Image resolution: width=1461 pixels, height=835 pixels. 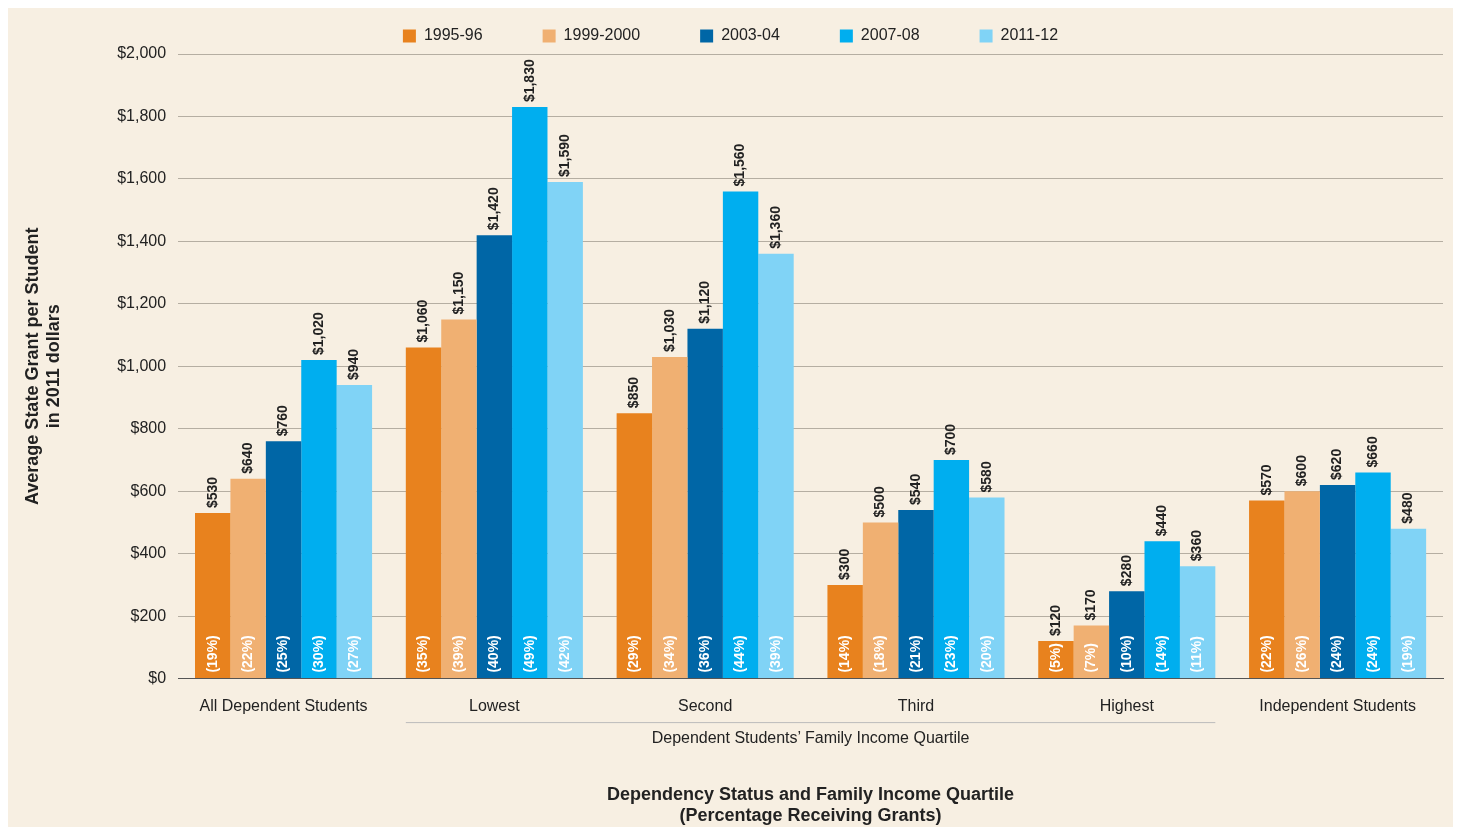 I want to click on annotation: (49%), so click(x=528, y=654).